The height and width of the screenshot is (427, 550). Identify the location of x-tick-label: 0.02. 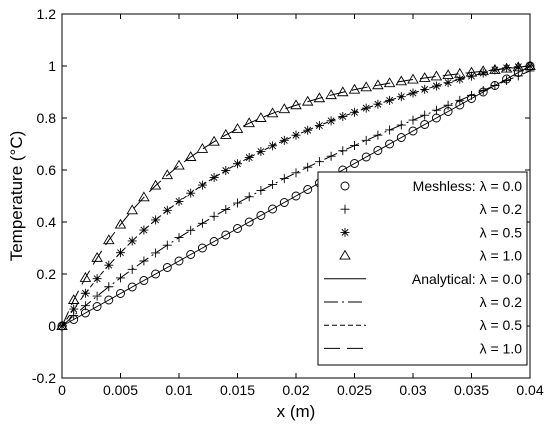
(295, 390).